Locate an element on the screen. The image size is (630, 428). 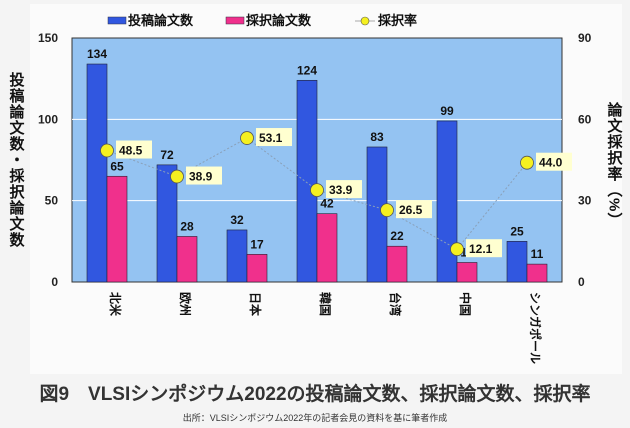
legend-marker is located at coordinates (365, 21).